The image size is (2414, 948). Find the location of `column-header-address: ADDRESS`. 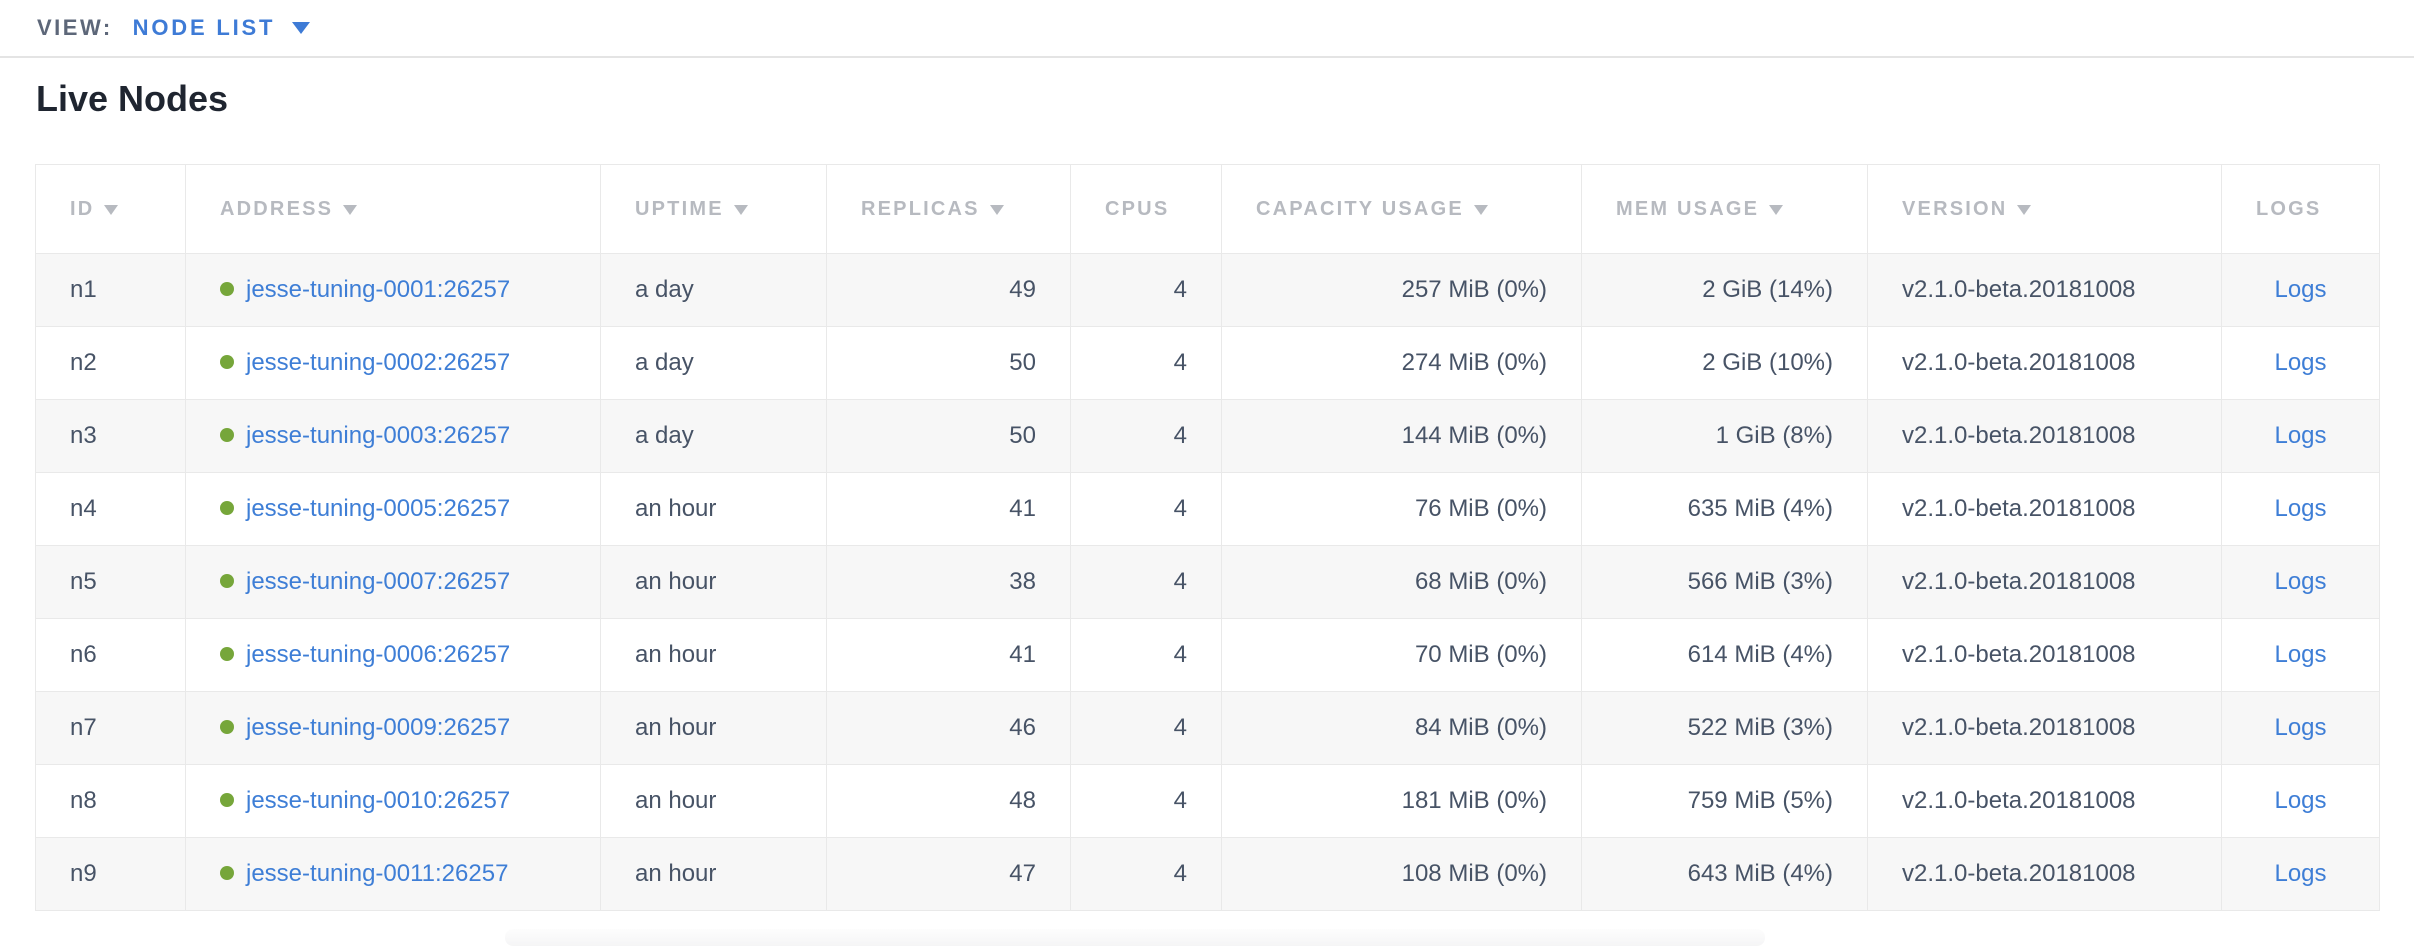

column-header-address: ADDRESS is located at coordinates (393, 209).